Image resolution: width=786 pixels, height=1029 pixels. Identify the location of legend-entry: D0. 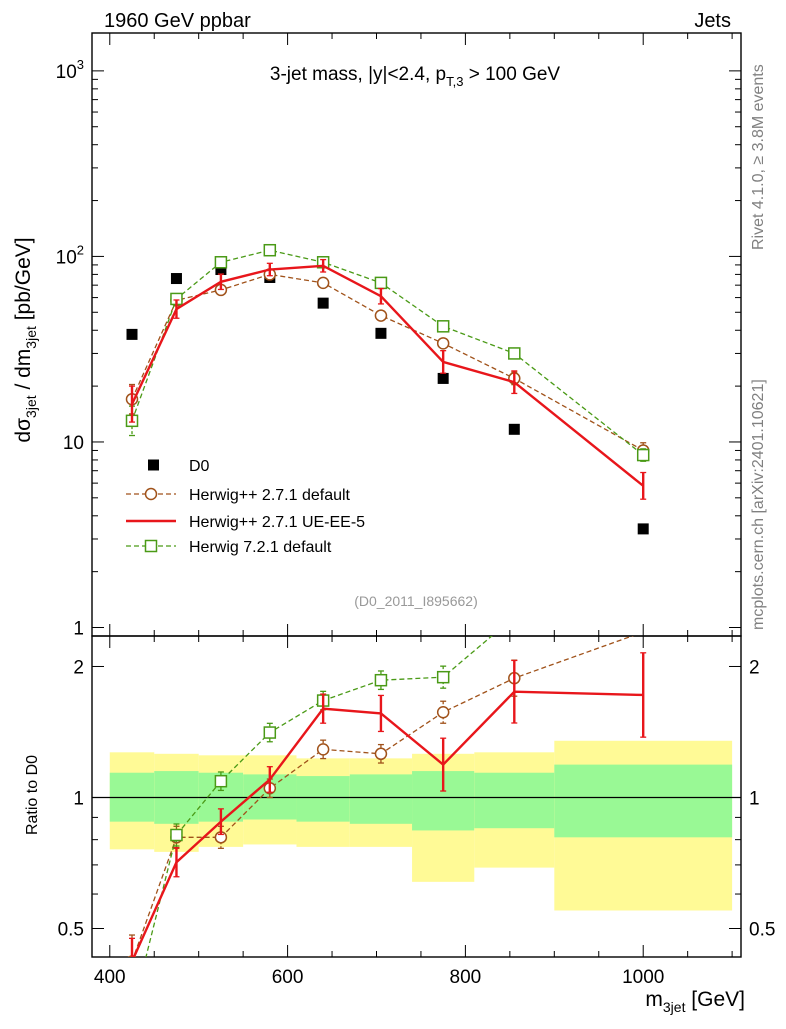
(179, 466).